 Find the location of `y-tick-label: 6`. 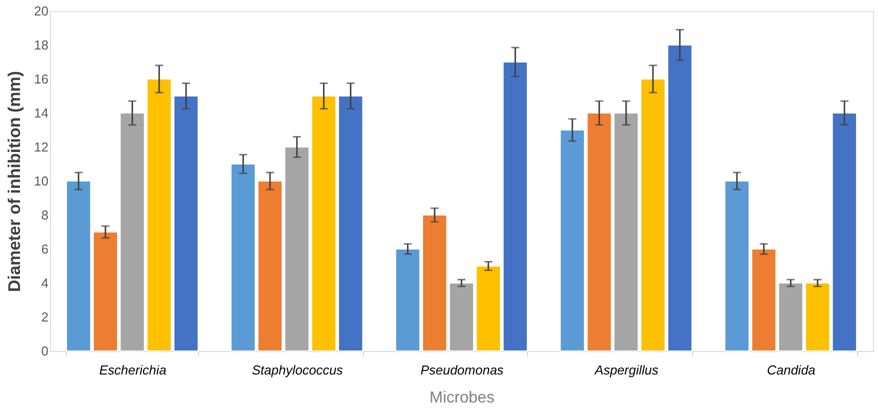

y-tick-label: 6 is located at coordinates (44, 249).